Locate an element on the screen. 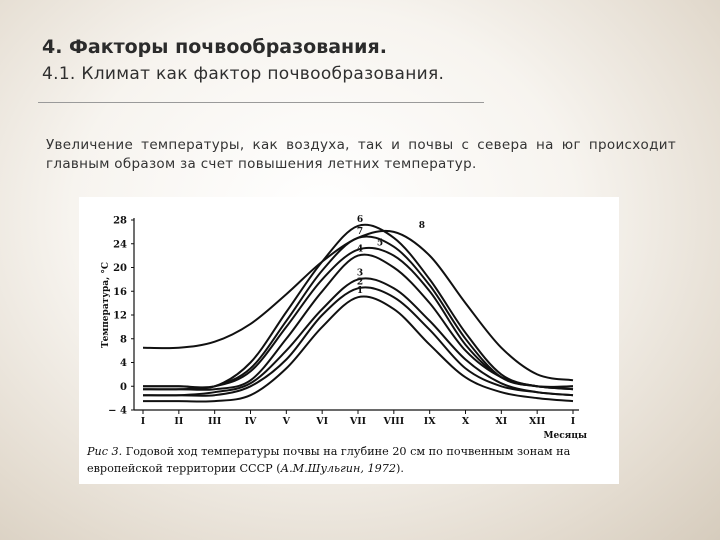 Image resolution: width=720 pixels, height=540 pixels. caption-prefix: Рис 3. is located at coordinates (105, 451).